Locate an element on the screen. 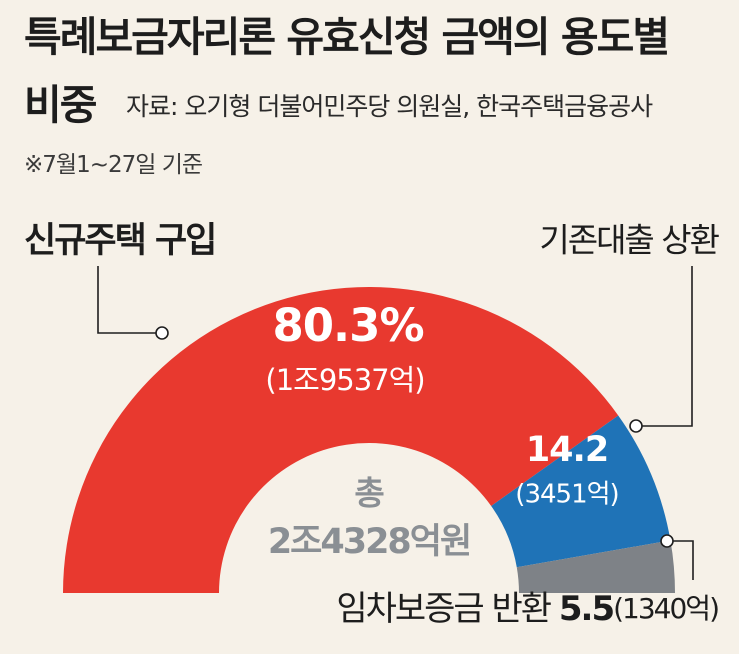 The height and width of the screenshot is (654, 739). slice-3-label: 임차보증금 반환 5.5(1340억) is located at coordinates (527, 609).